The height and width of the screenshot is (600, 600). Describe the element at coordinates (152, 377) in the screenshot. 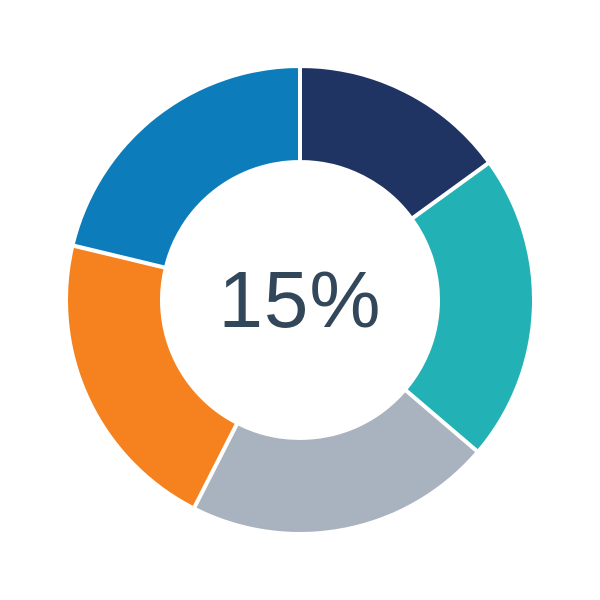

I see `donut-segment-orange` at that location.